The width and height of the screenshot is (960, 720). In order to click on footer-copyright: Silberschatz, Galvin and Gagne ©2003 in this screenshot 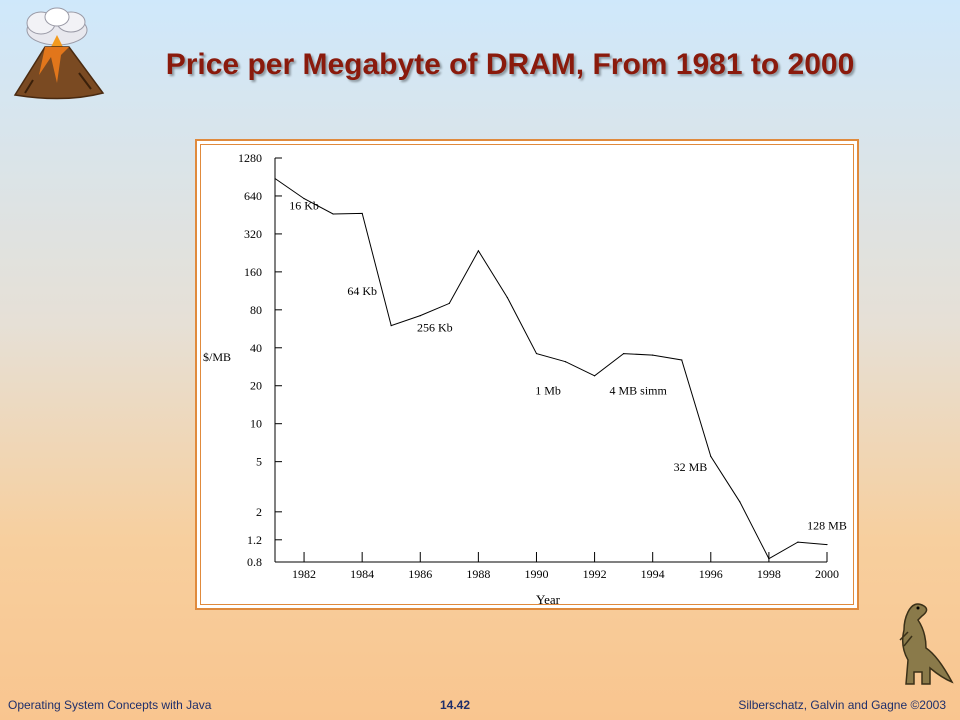, I will do `click(842, 705)`.